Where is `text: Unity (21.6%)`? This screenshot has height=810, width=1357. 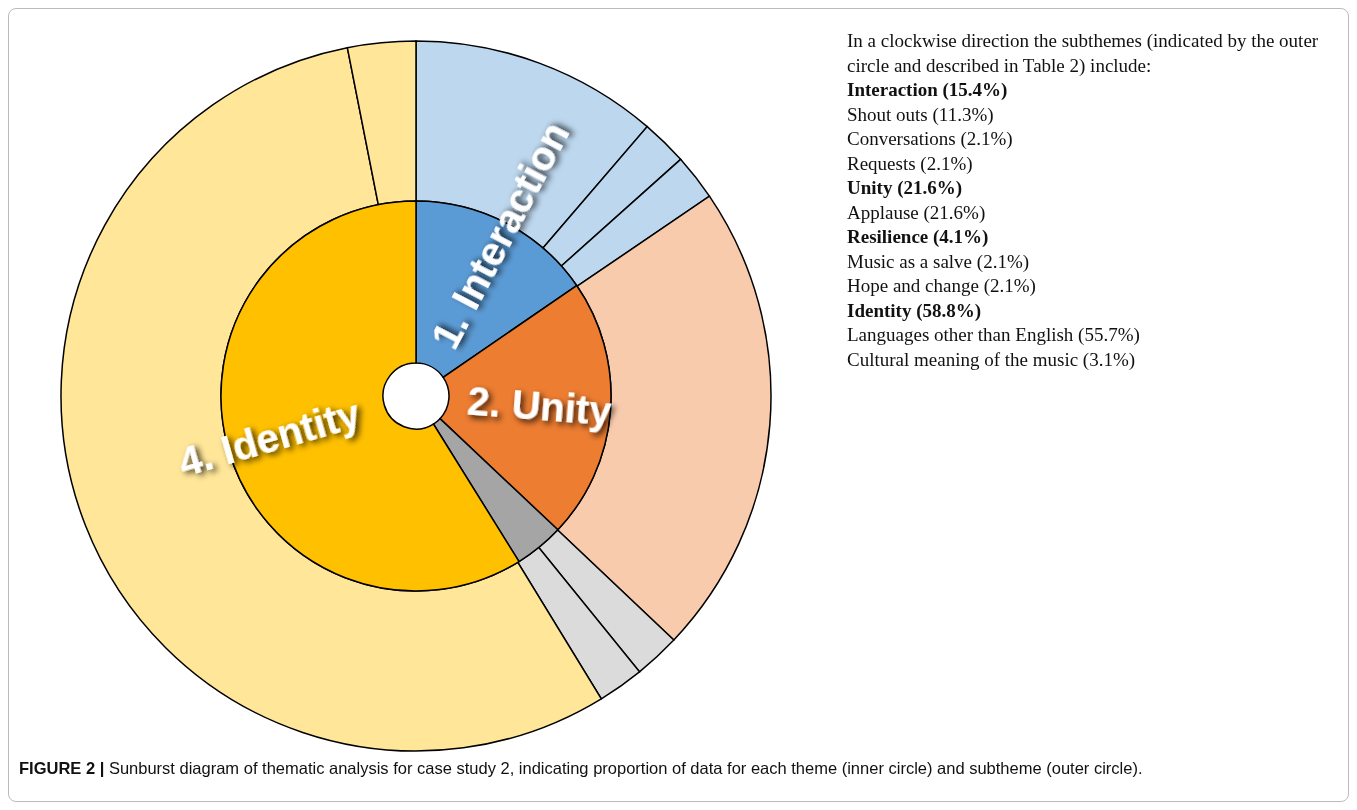
text: Unity (21.6%) is located at coordinates (905, 188).